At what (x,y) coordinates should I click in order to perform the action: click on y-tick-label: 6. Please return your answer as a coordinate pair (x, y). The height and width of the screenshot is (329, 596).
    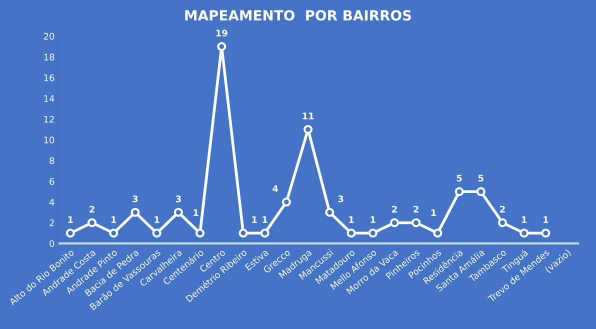
    Looking at the image, I should click on (52, 181).